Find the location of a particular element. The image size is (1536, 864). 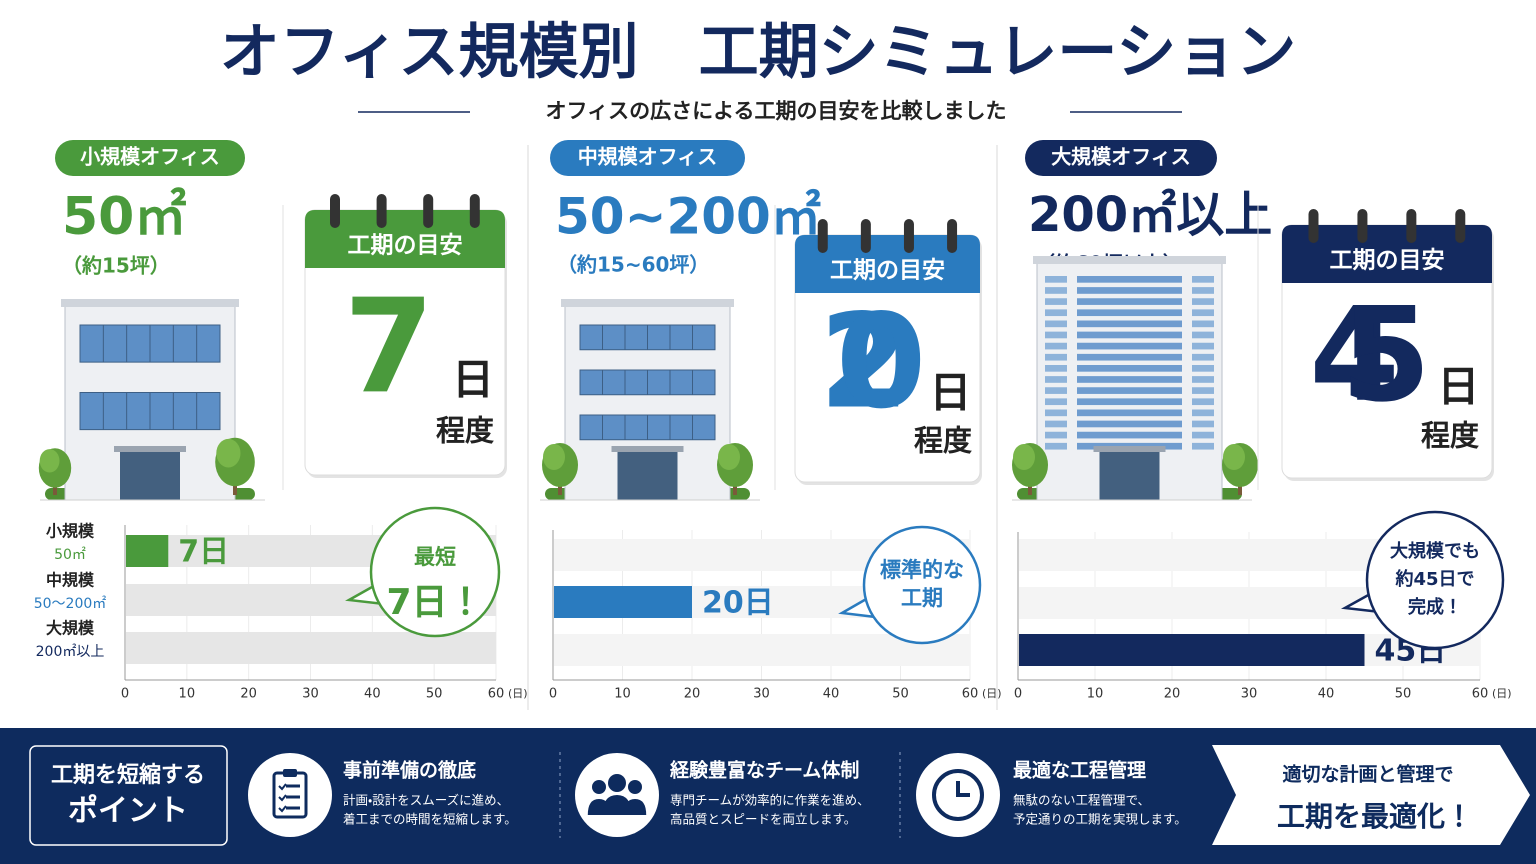

row-size: 50～200㎡ is located at coordinates (70, 604).